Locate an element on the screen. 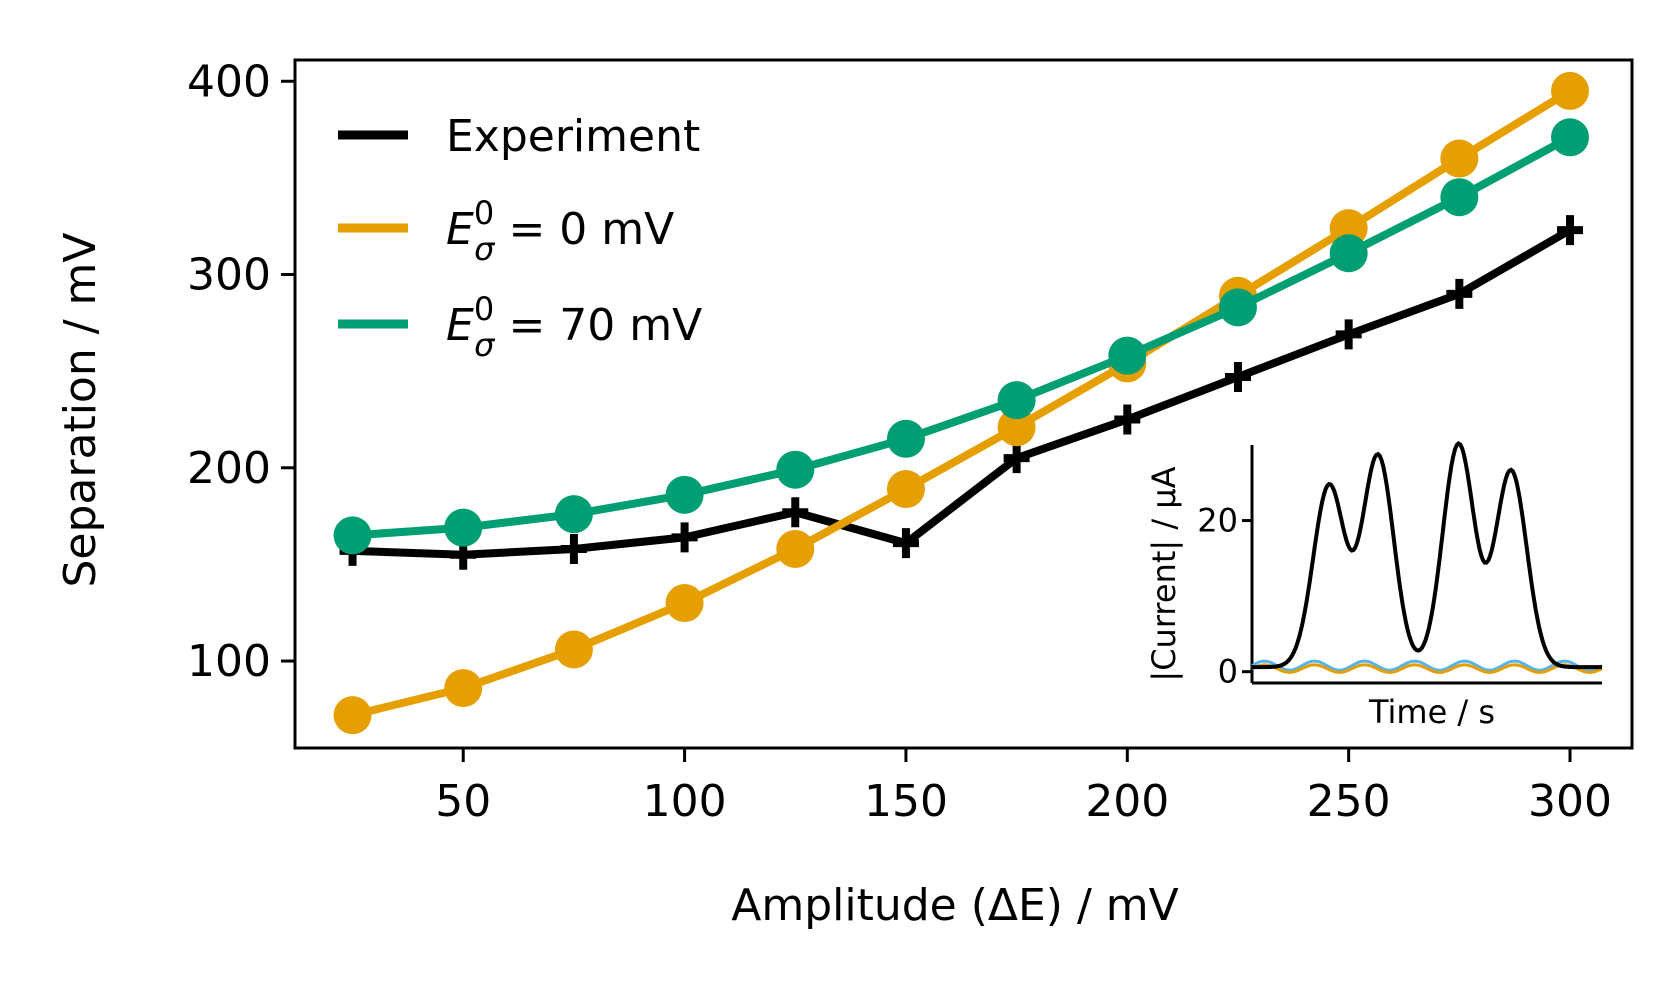  x-axis-label: Amplitude (ΔE) / mV is located at coordinates (954, 905).